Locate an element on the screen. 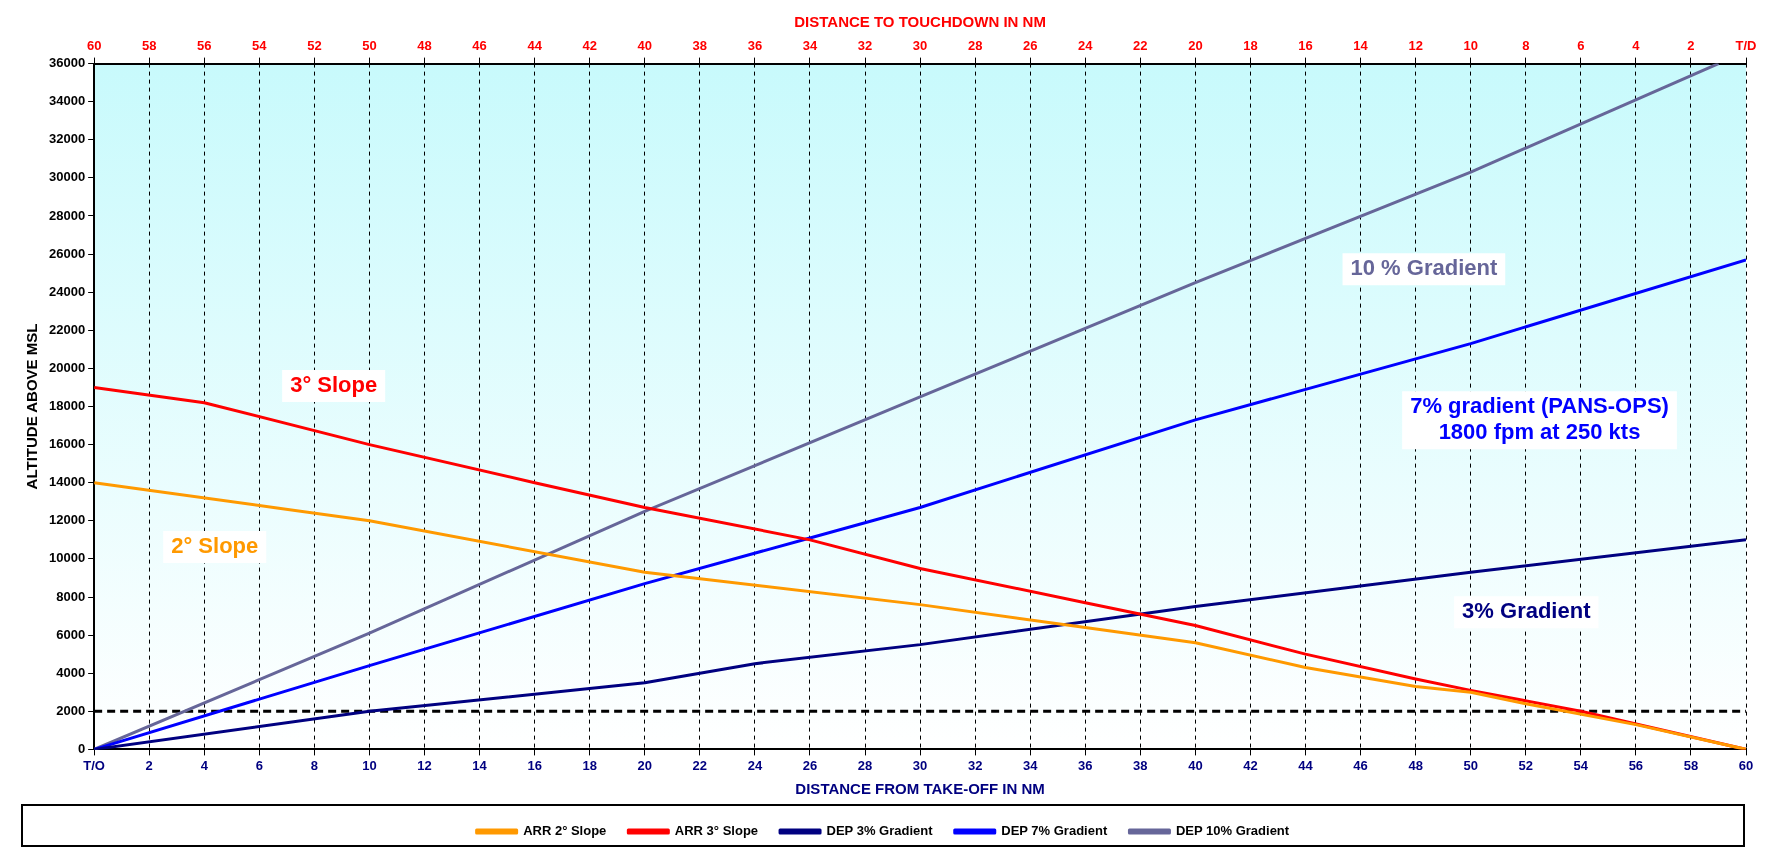 This screenshot has width=1776, height=858. x-tick-label: 38 is located at coordinates (1140, 765).